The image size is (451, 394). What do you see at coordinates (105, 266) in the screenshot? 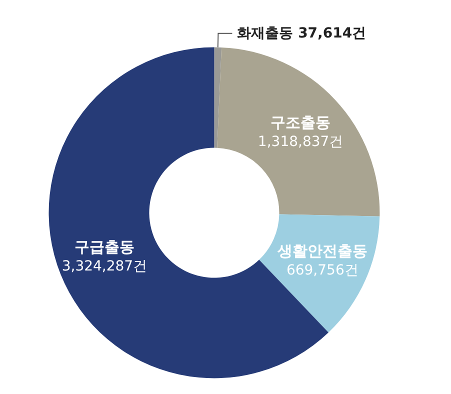
I see `data-label: 3,324,287건` at bounding box center [105, 266].